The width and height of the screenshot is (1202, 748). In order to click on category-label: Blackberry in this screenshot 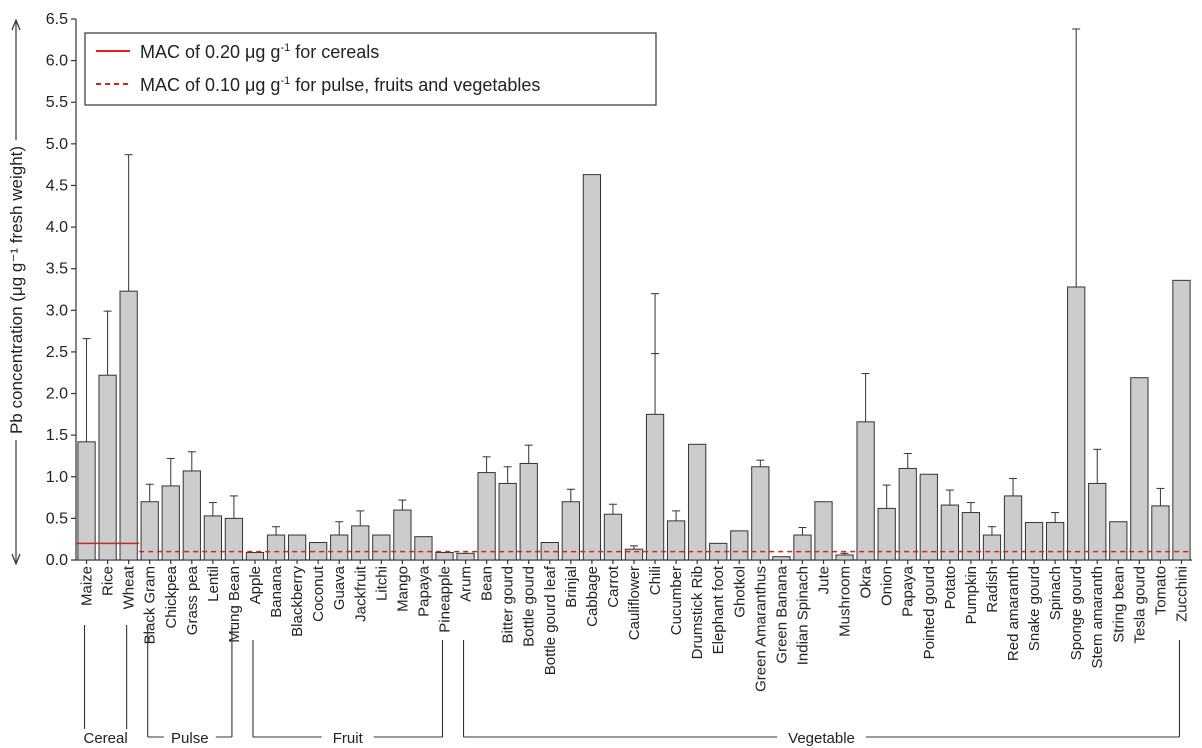, I will do `click(297, 601)`.